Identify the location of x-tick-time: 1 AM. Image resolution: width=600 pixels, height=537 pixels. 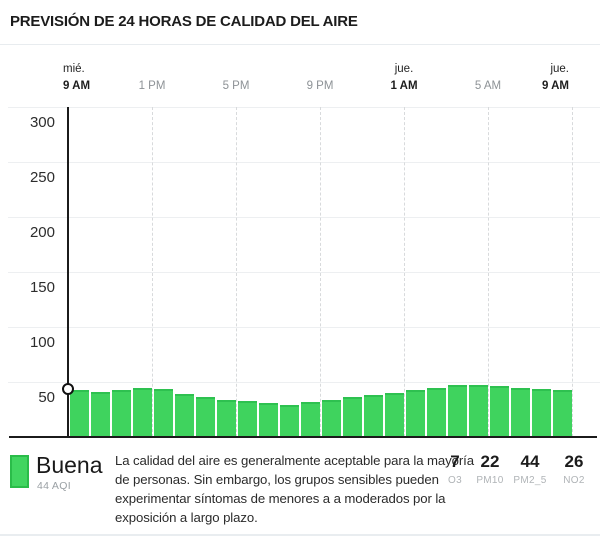
(404, 86).